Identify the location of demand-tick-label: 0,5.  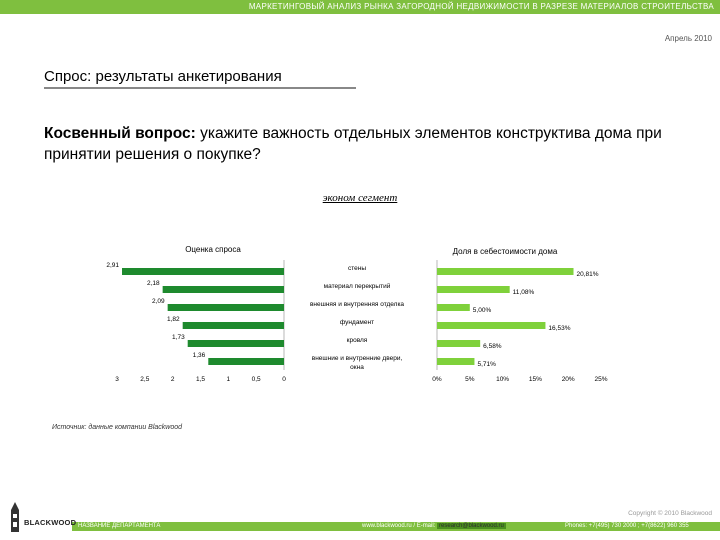
(256, 379).